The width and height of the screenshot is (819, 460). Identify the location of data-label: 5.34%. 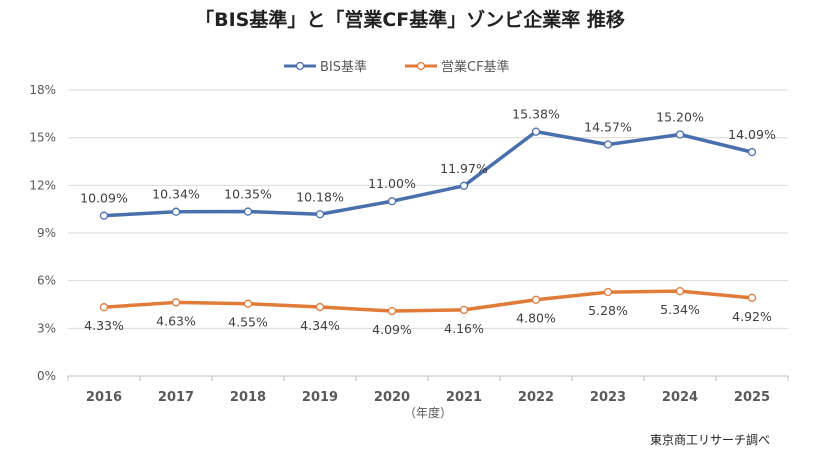
(680, 309).